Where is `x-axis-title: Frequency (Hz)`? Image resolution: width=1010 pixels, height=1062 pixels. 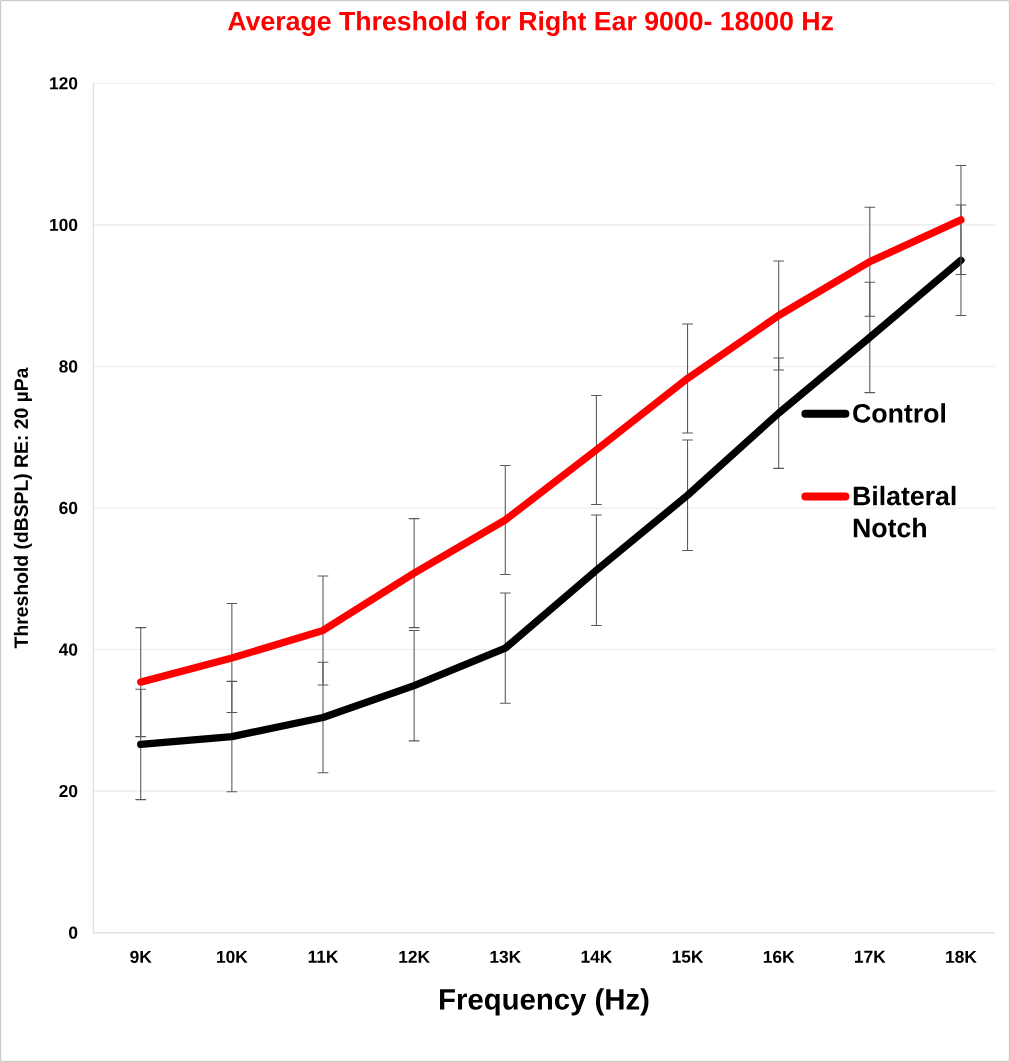 x-axis-title: Frequency (Hz) is located at coordinates (544, 1002).